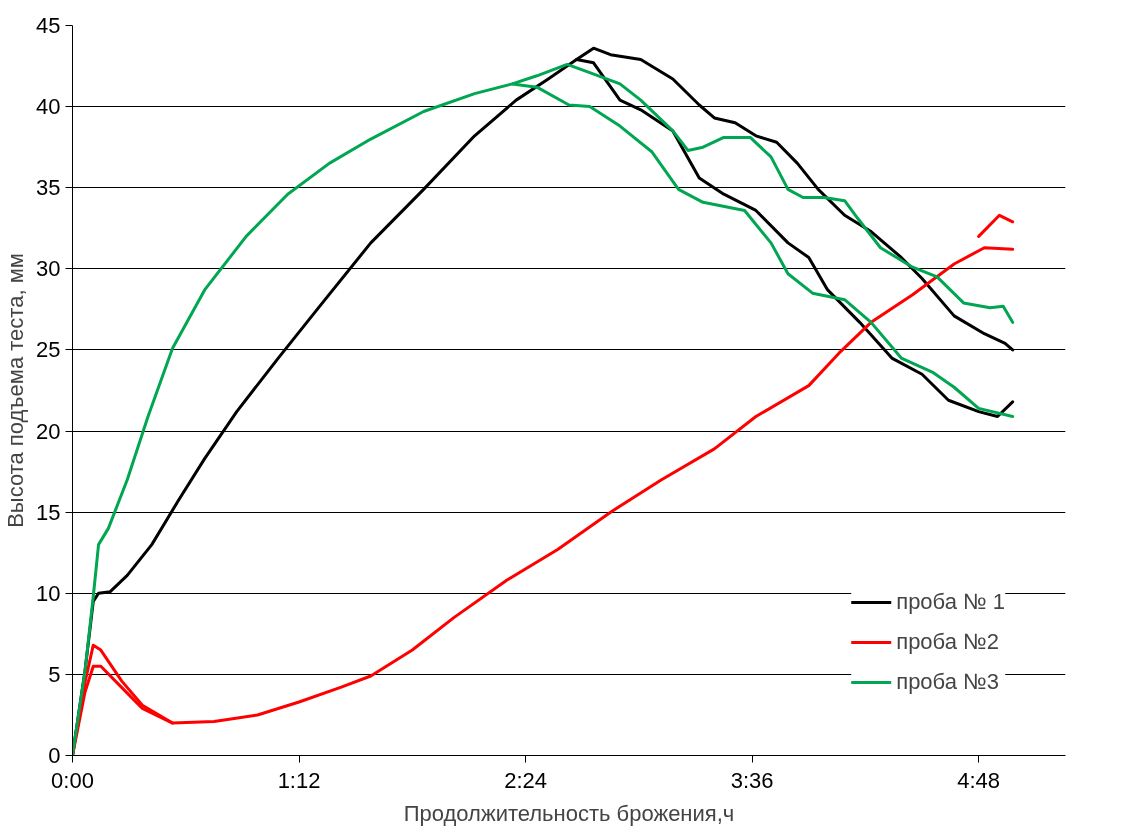  Describe the element at coordinates (16, 390) in the screenshot. I see `y-axis-title: Высота подъема теста, мм` at that location.